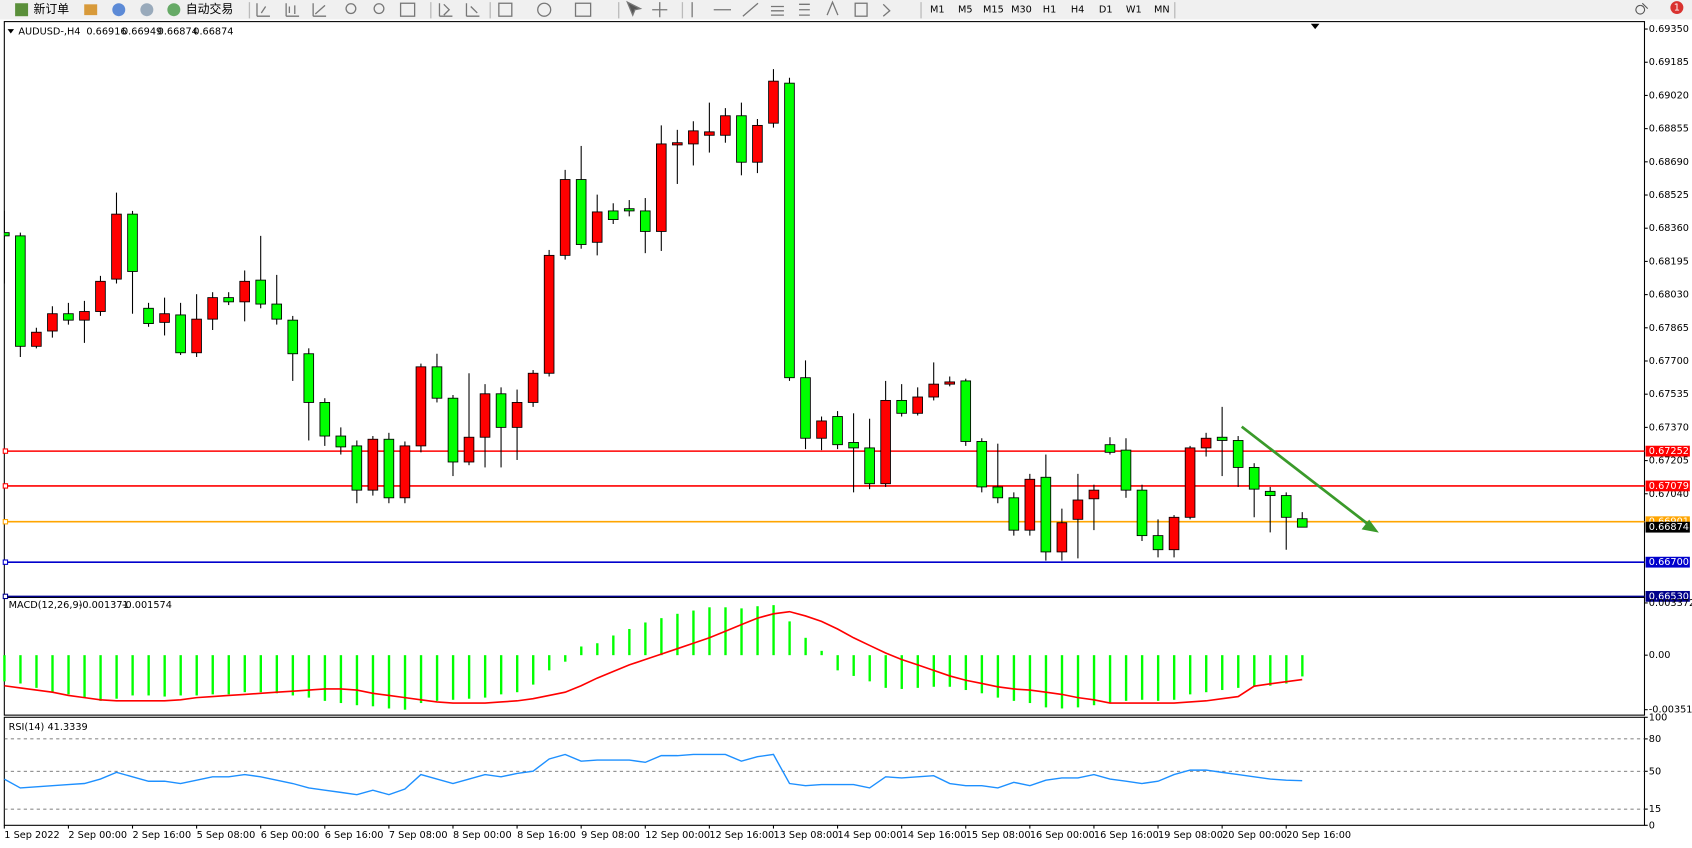  What do you see at coordinates (1062, 835) in the screenshot?
I see `x-tick-label: 16 Sep 00:00` at bounding box center [1062, 835].